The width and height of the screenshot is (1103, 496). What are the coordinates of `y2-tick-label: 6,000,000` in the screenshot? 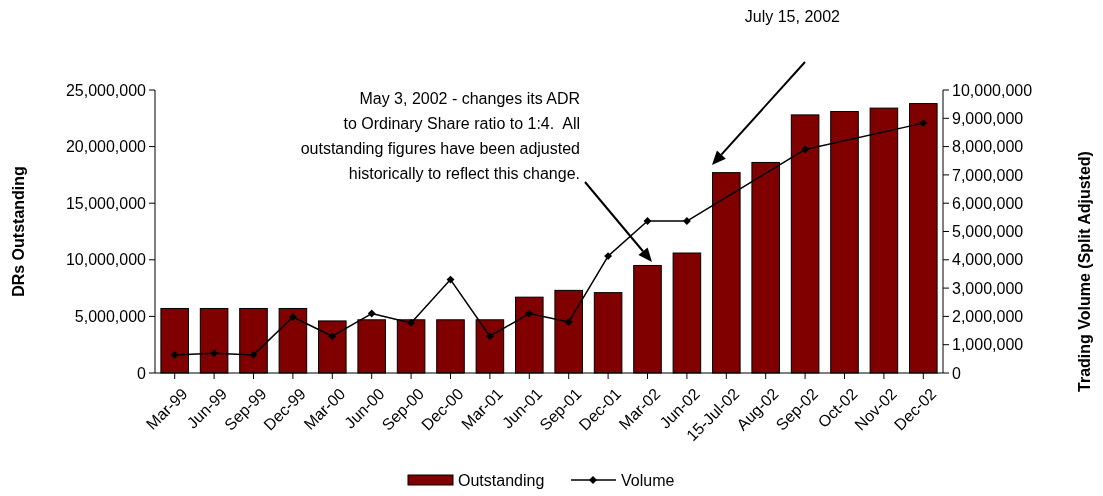 It's located at (988, 203).